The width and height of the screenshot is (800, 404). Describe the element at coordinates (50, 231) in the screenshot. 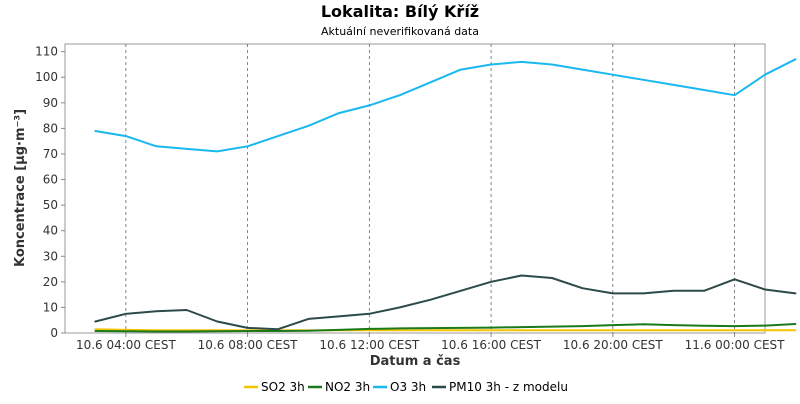

I see `y-tick-label: 40` at that location.